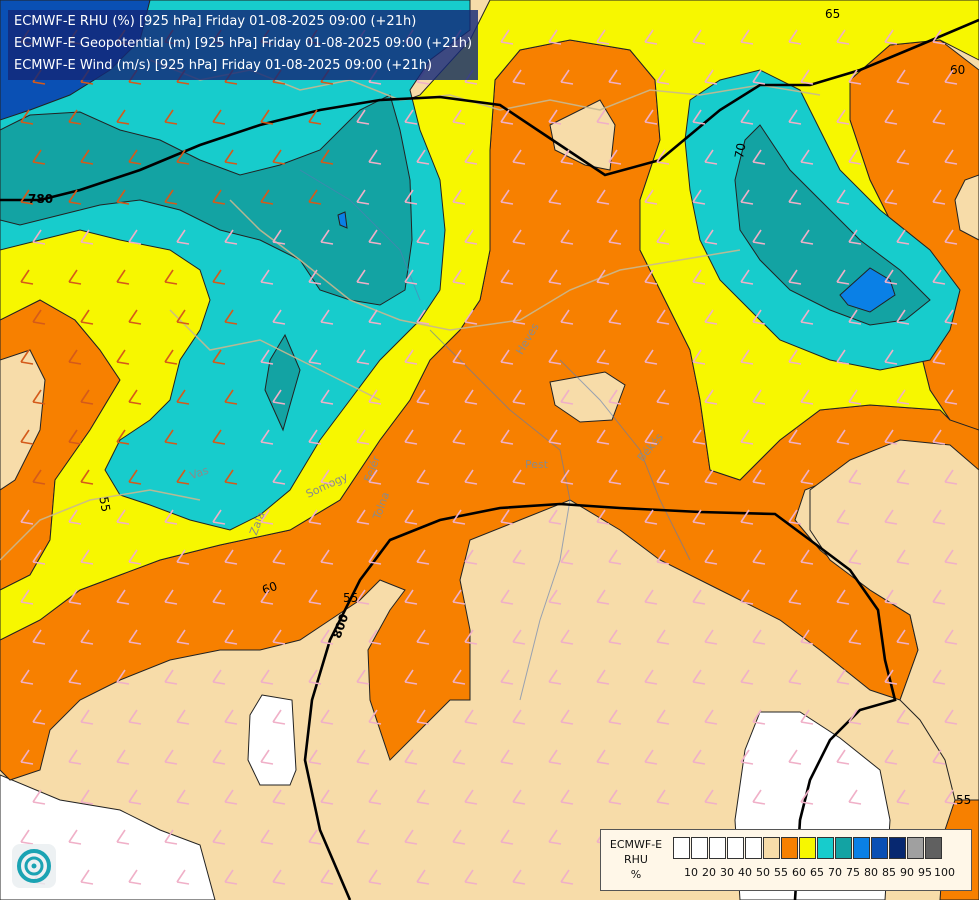 The width and height of the screenshot is (979, 900). What do you see at coordinates (636, 844) in the screenshot?
I see `legend-title-model: ECMWF-E` at bounding box center [636, 844].